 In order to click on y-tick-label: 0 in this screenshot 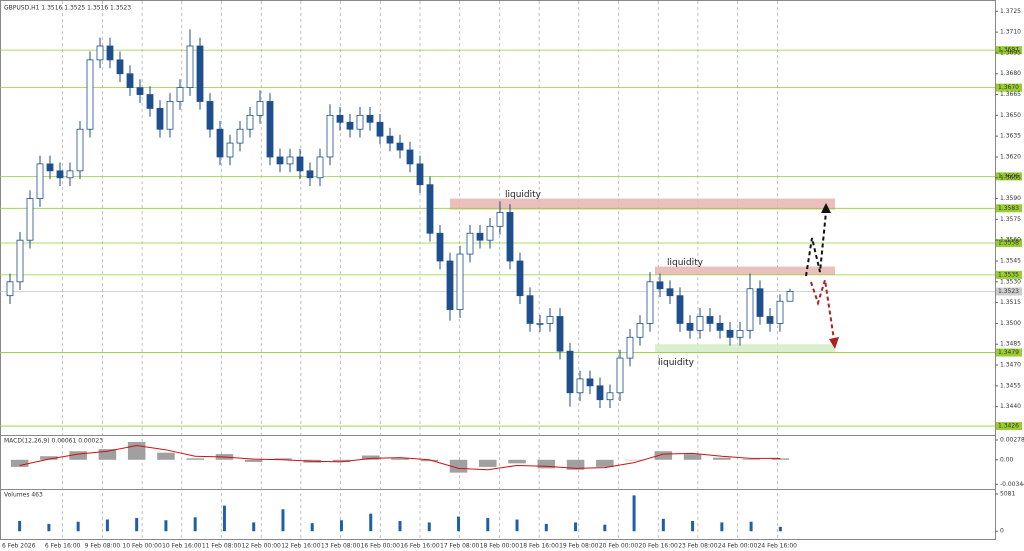, I will do `click(1002, 531)`.